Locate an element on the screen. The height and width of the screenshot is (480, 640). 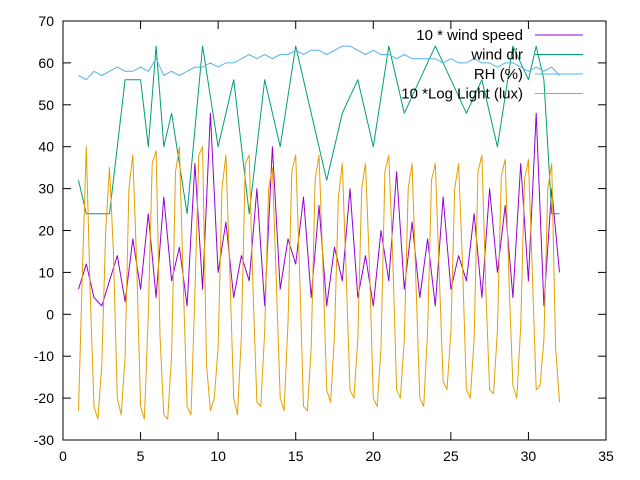
y-tick-label: 20 is located at coordinates (46, 231).